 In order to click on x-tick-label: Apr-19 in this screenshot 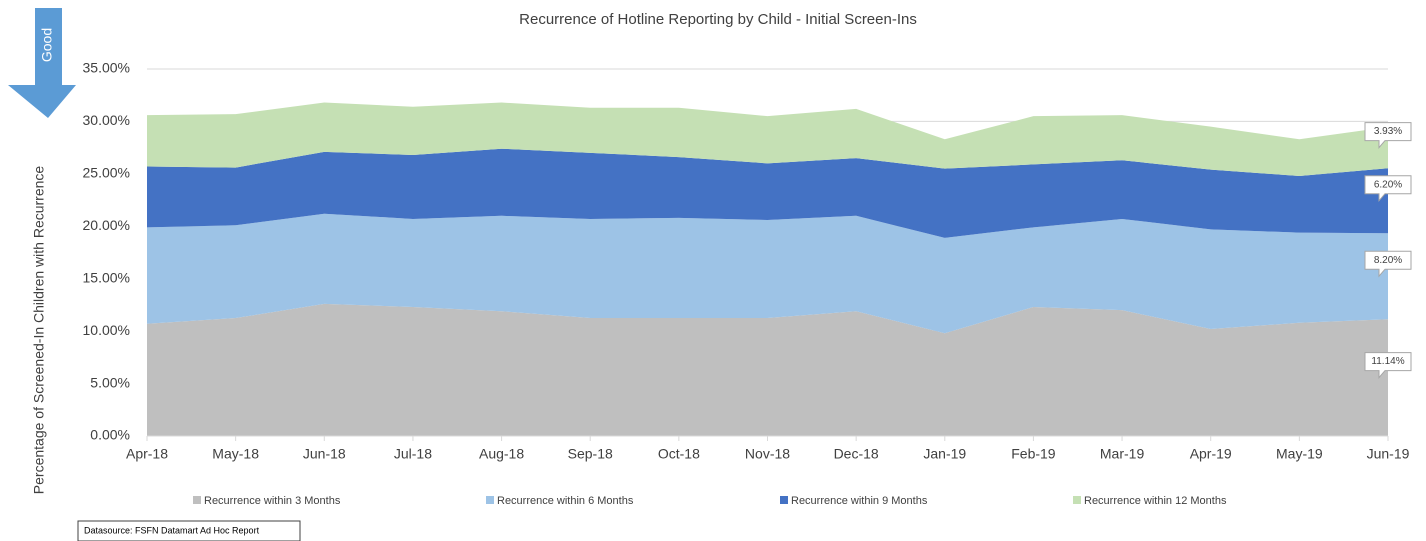, I will do `click(1211, 454)`.